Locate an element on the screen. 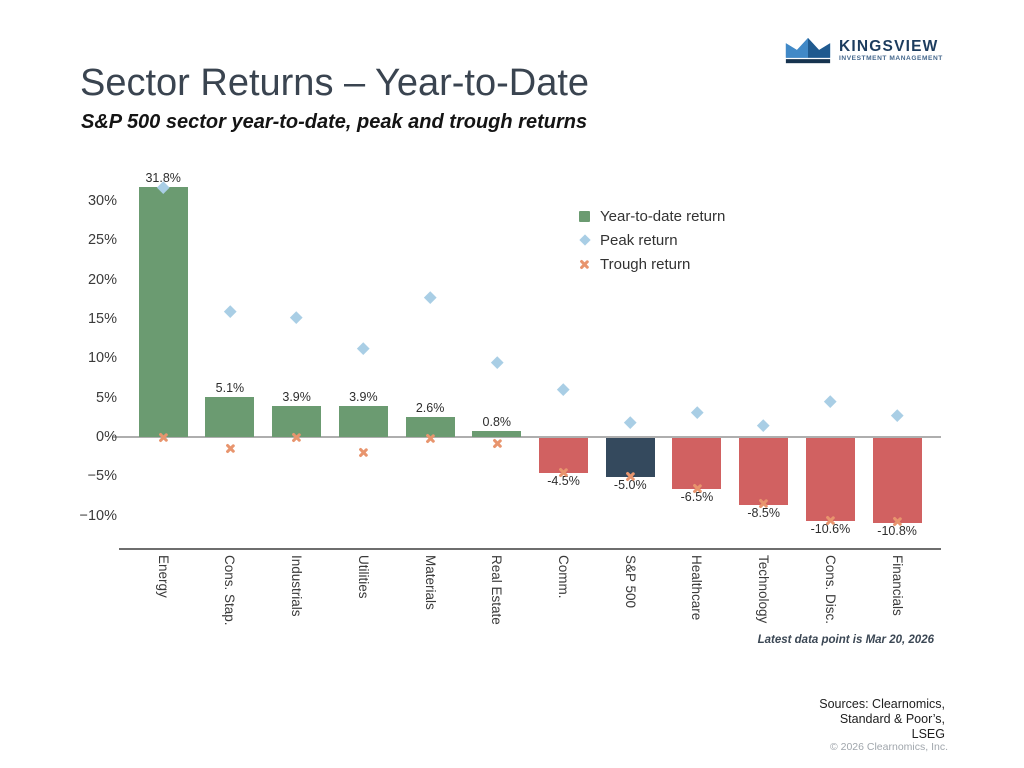 The image size is (1024, 768). x-axis-label-s-p-500: S&P 500 is located at coordinates (630, 582).